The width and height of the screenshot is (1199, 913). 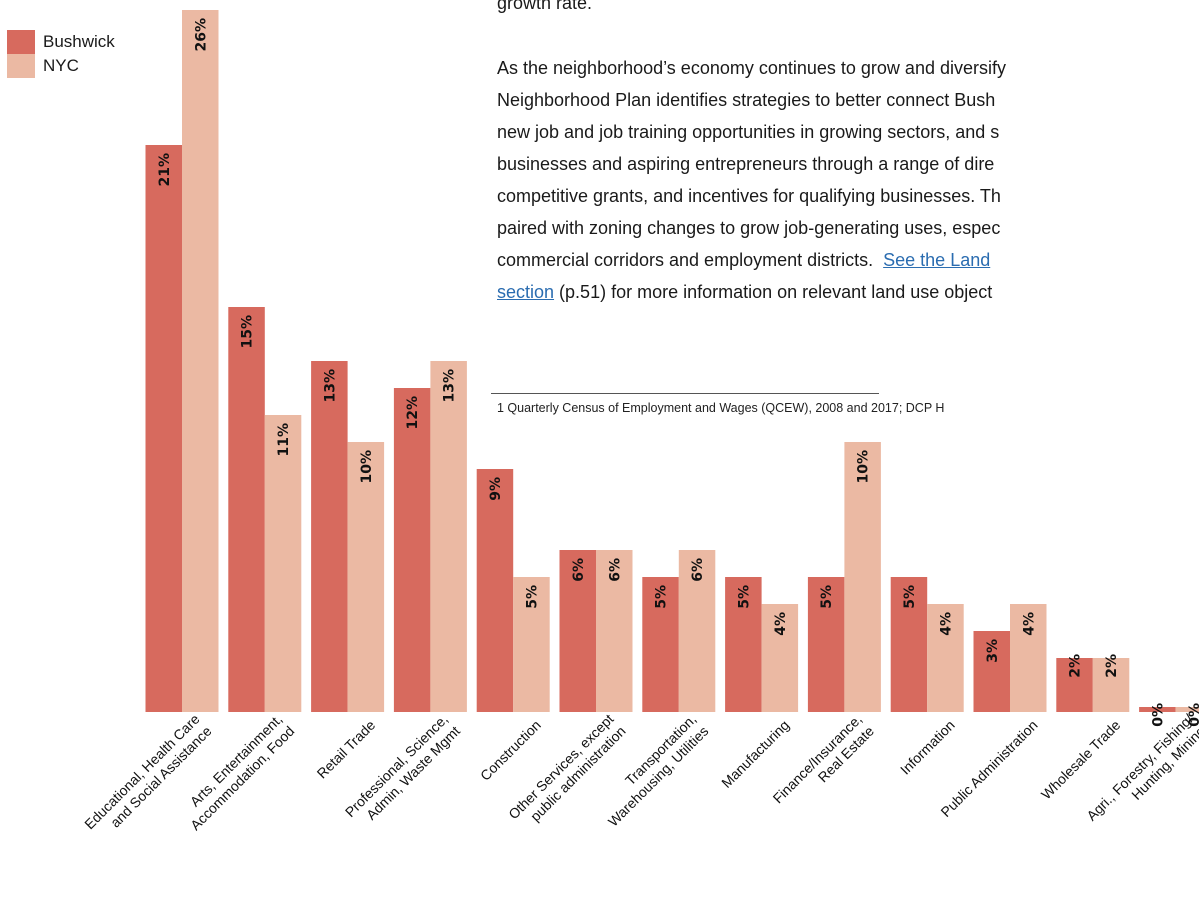 I want to click on chart-legend: Bushwick NYC, so click(x=61, y=54).